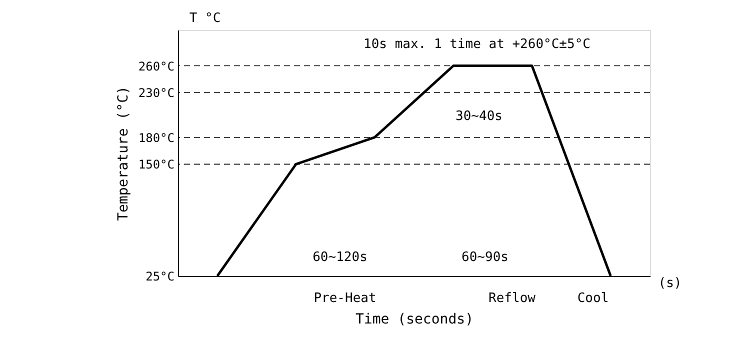 Image resolution: width=742 pixels, height=337 pixels. Describe the element at coordinates (160, 277) in the screenshot. I see `y-tick-label: 25°C` at that location.